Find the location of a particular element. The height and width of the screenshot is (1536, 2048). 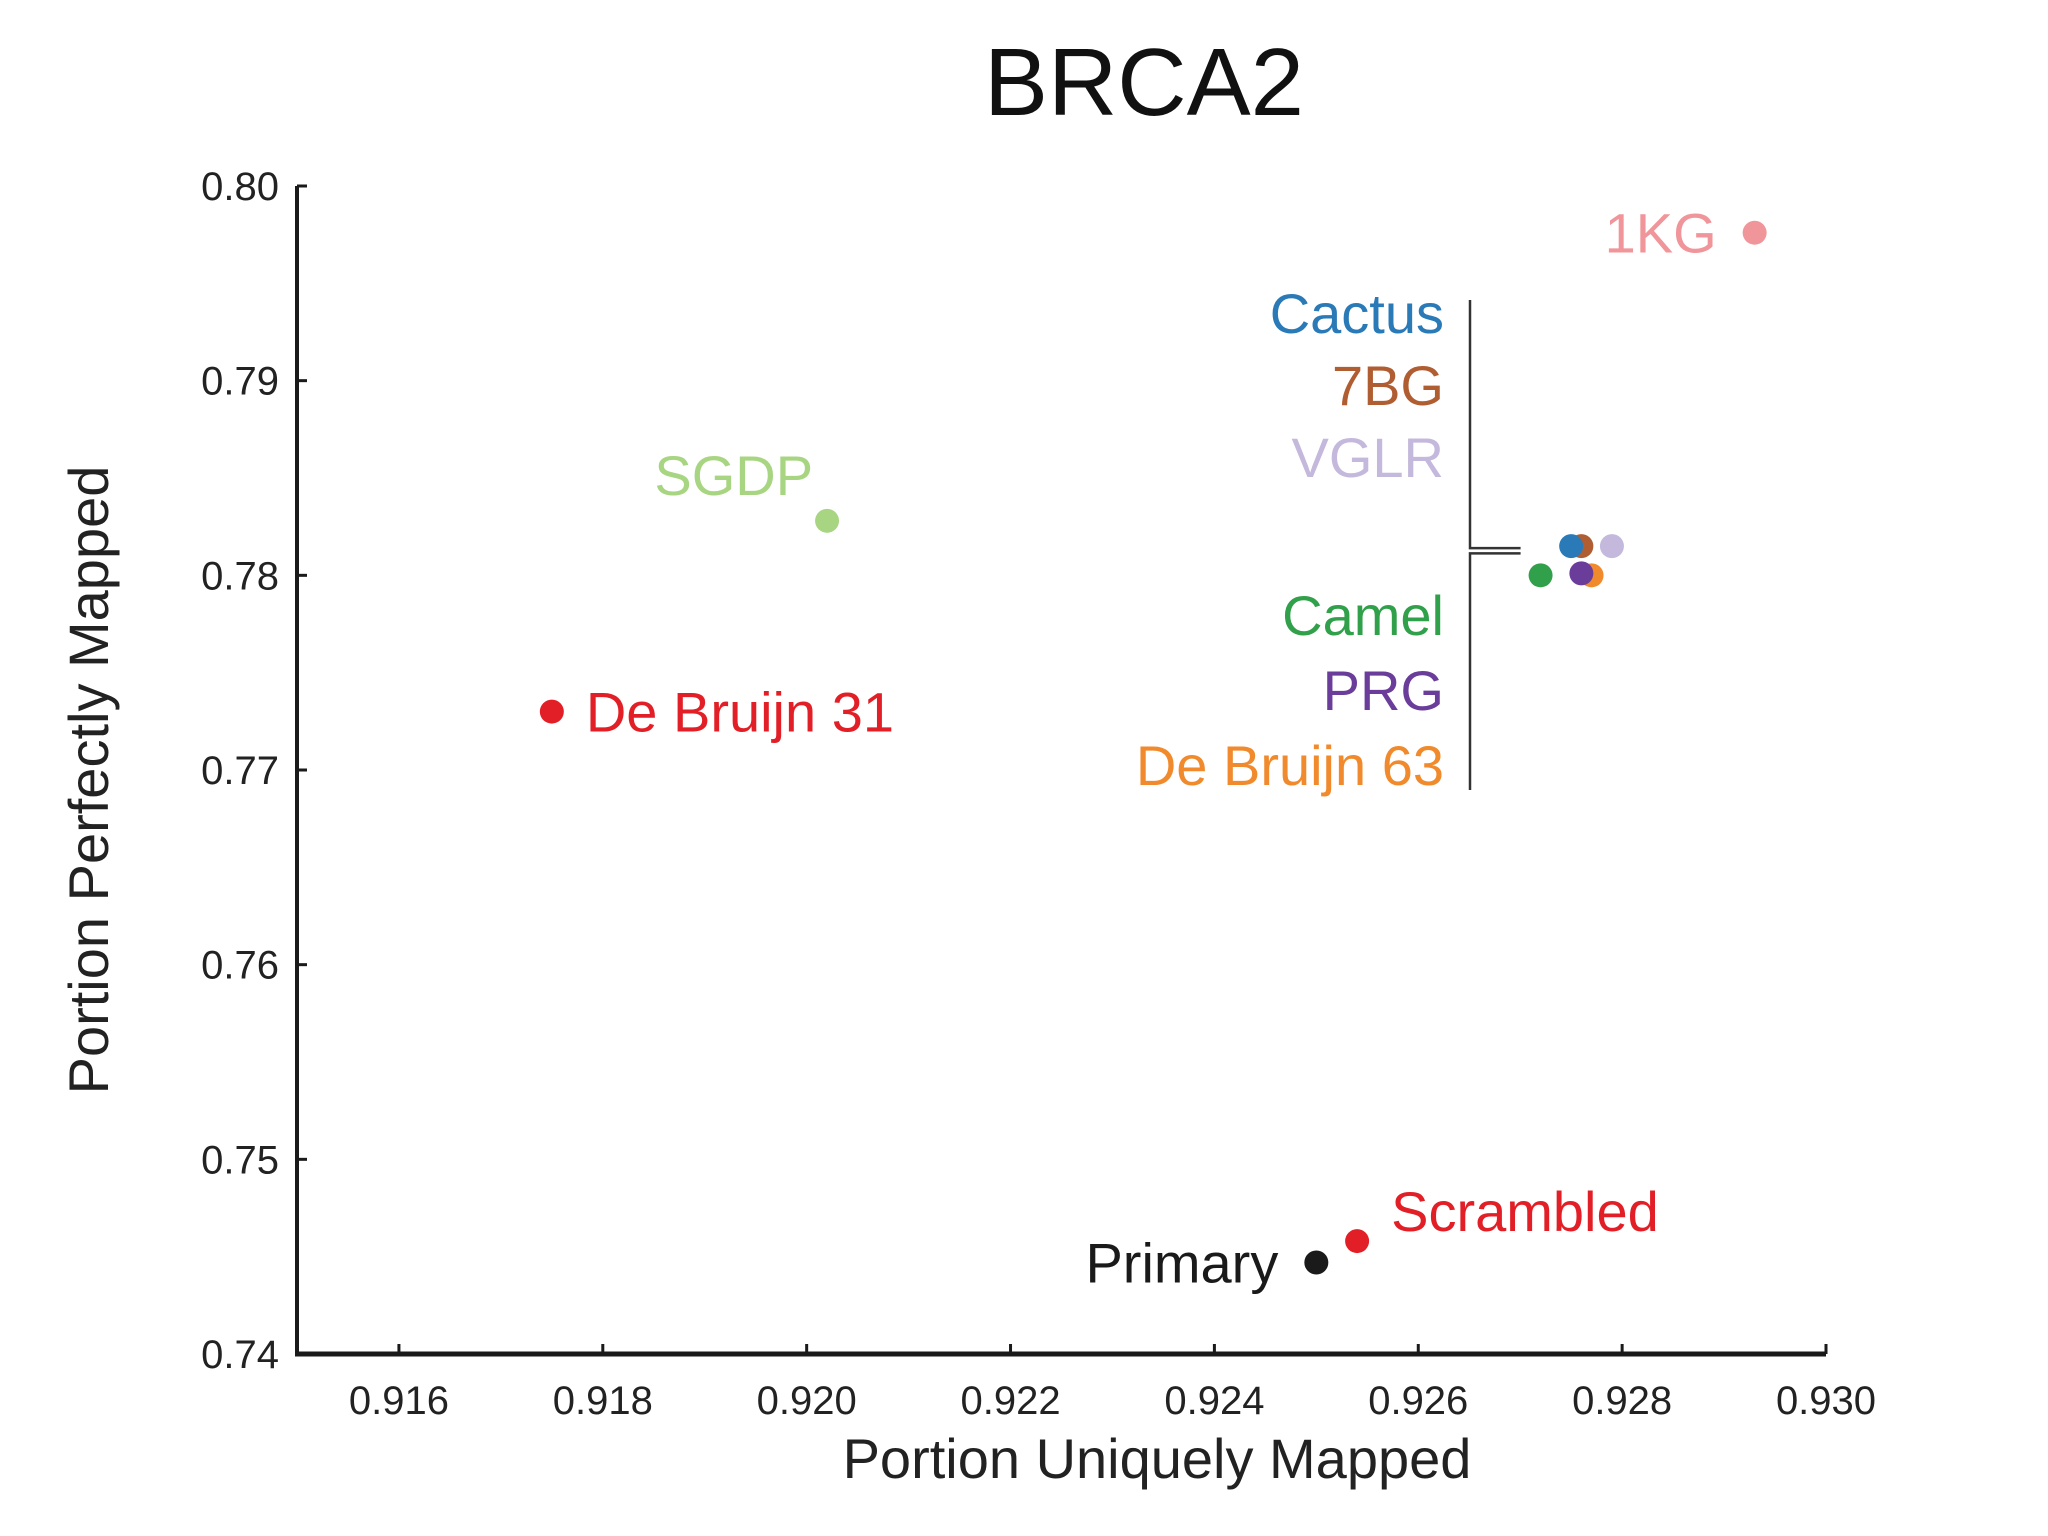

label-camel: Camel is located at coordinates (1363, 615).